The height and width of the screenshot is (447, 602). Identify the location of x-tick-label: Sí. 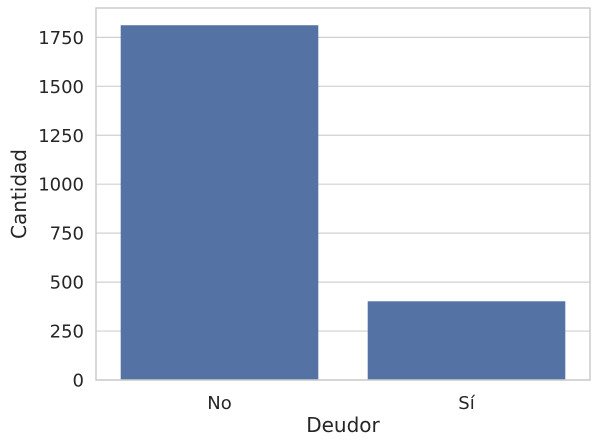
(466, 403).